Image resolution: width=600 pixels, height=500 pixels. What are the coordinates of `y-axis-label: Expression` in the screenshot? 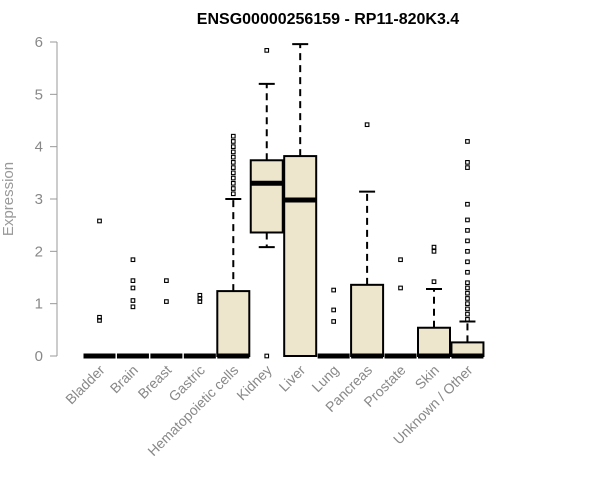 It's located at (8, 199).